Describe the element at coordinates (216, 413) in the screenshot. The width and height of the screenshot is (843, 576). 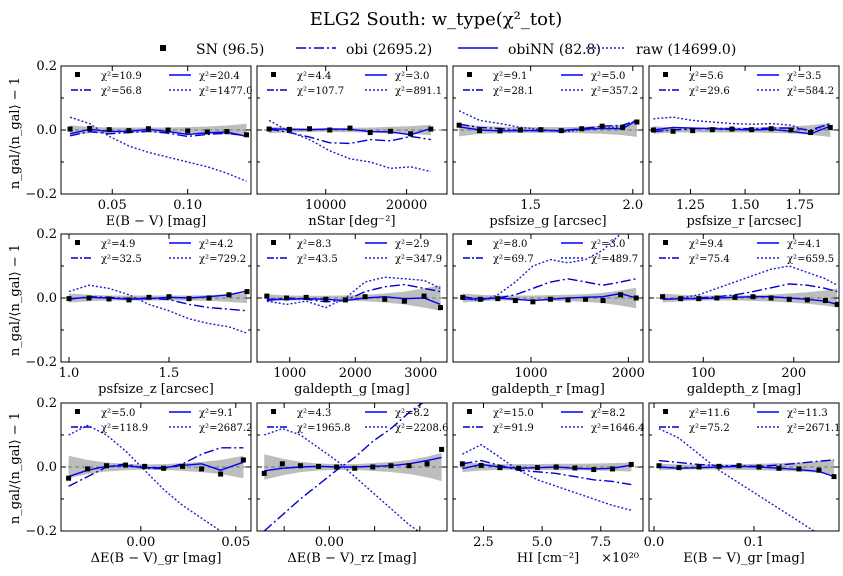
I see `ann-obinn-chi2: χ²=9.1` at that location.